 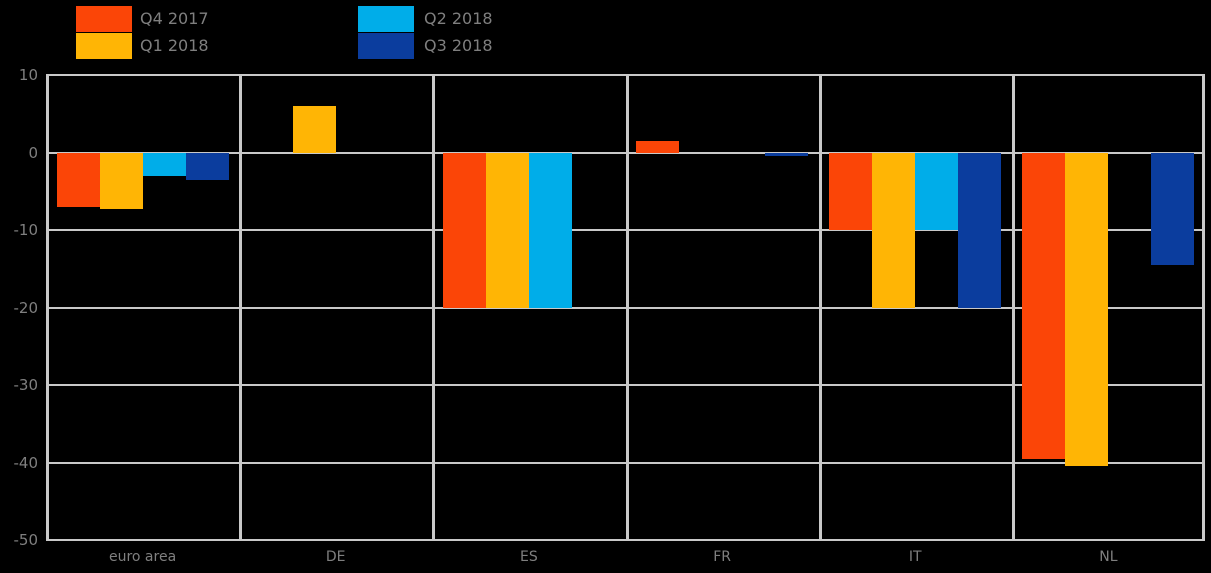 I want to click on bar-q3-2018-euro-area, so click(x=207, y=166).